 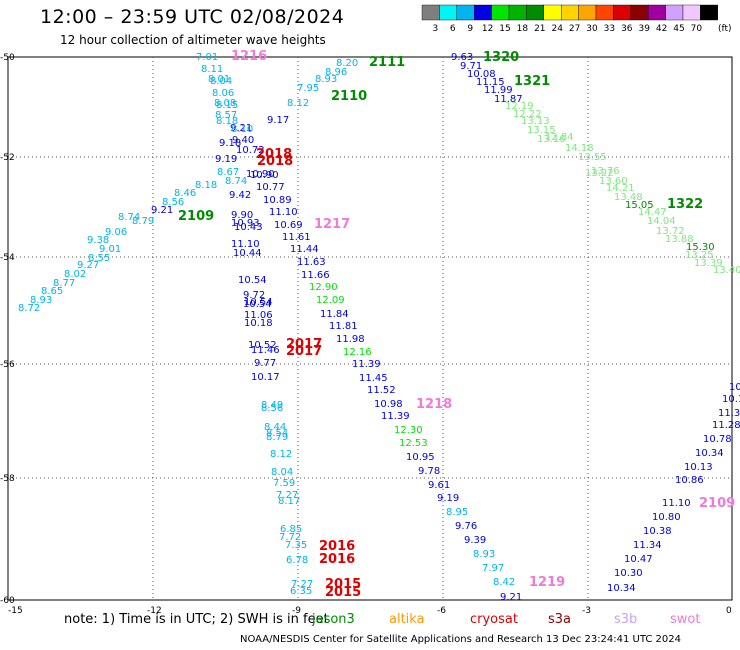 I want to click on x-tick-label: -9, so click(x=296, y=611).